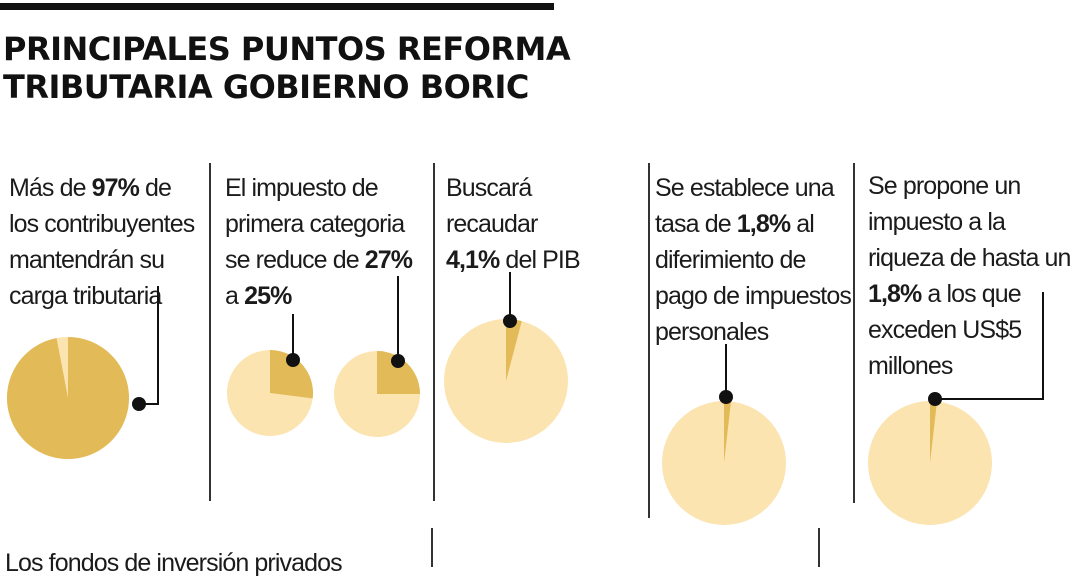 Image resolution: width=1080 pixels, height=578 pixels. I want to click on blurb-line: El impuesto de, so click(318, 188).